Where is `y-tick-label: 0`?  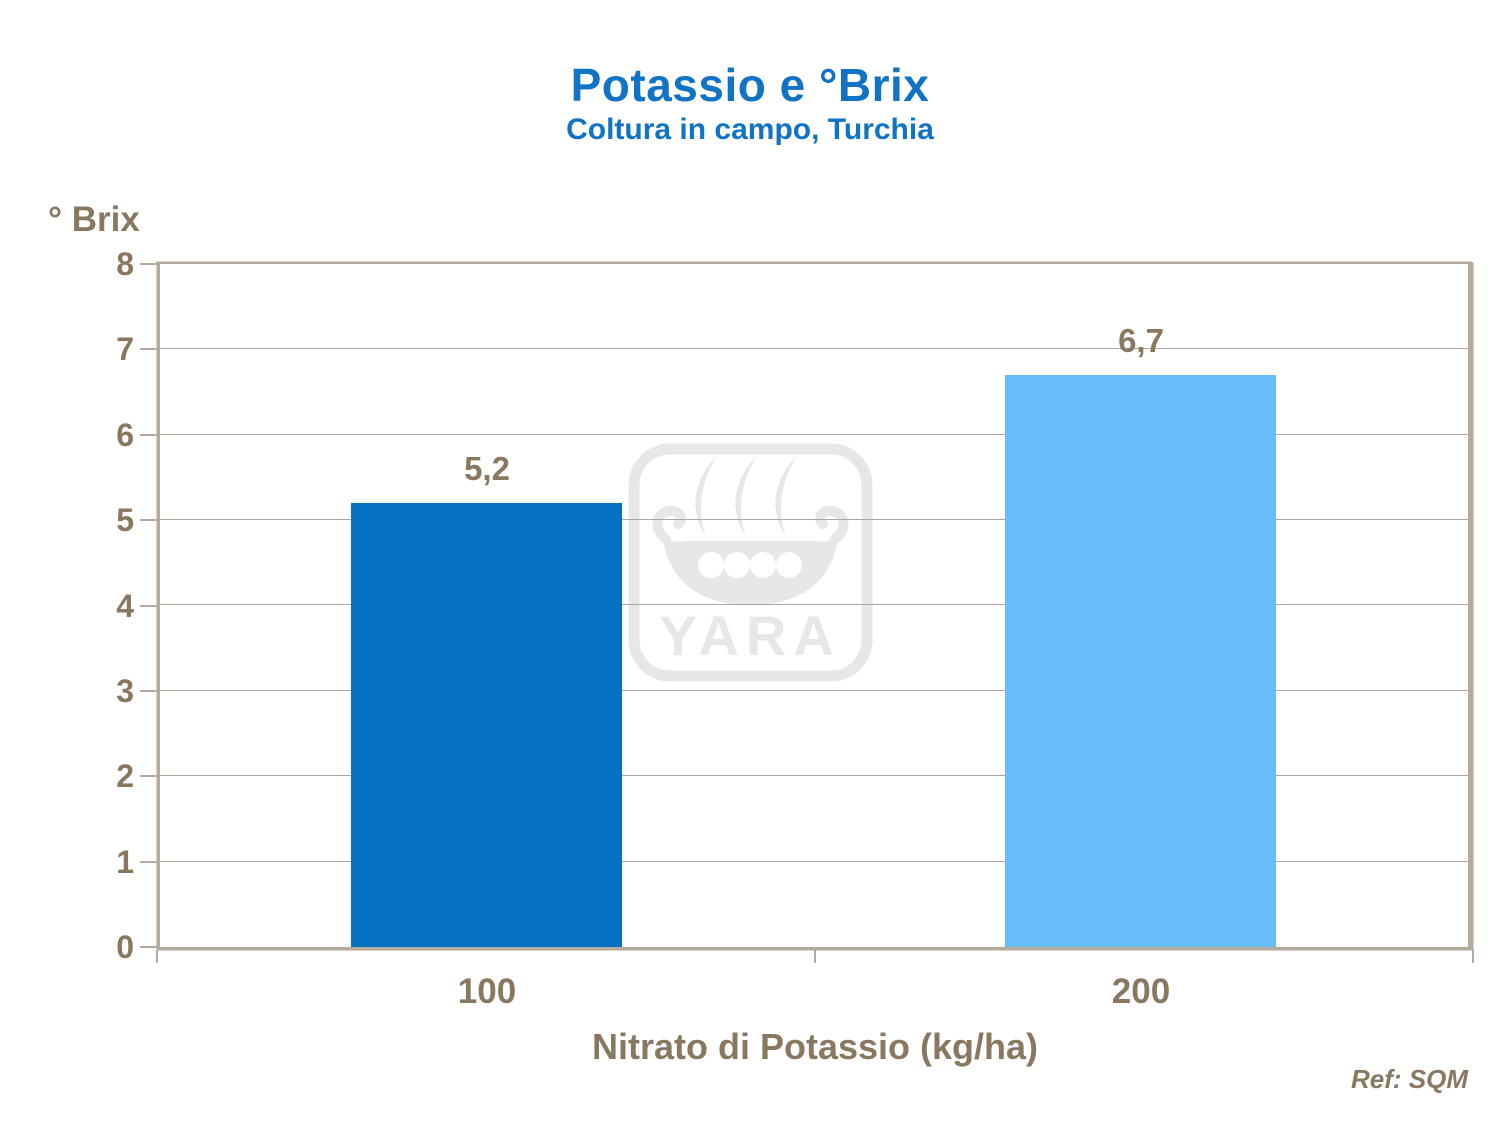
y-tick-label: 0 is located at coordinates (125, 947).